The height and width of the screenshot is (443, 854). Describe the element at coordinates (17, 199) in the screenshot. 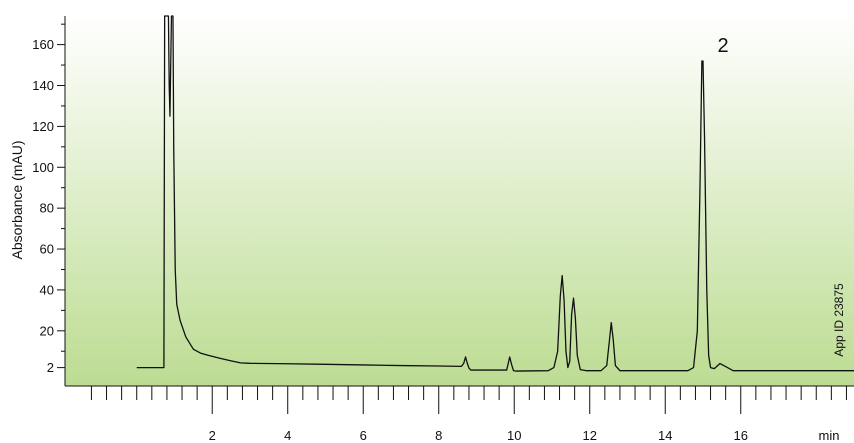

I see `y-axis-title: Absorbance (mAU)` at that location.